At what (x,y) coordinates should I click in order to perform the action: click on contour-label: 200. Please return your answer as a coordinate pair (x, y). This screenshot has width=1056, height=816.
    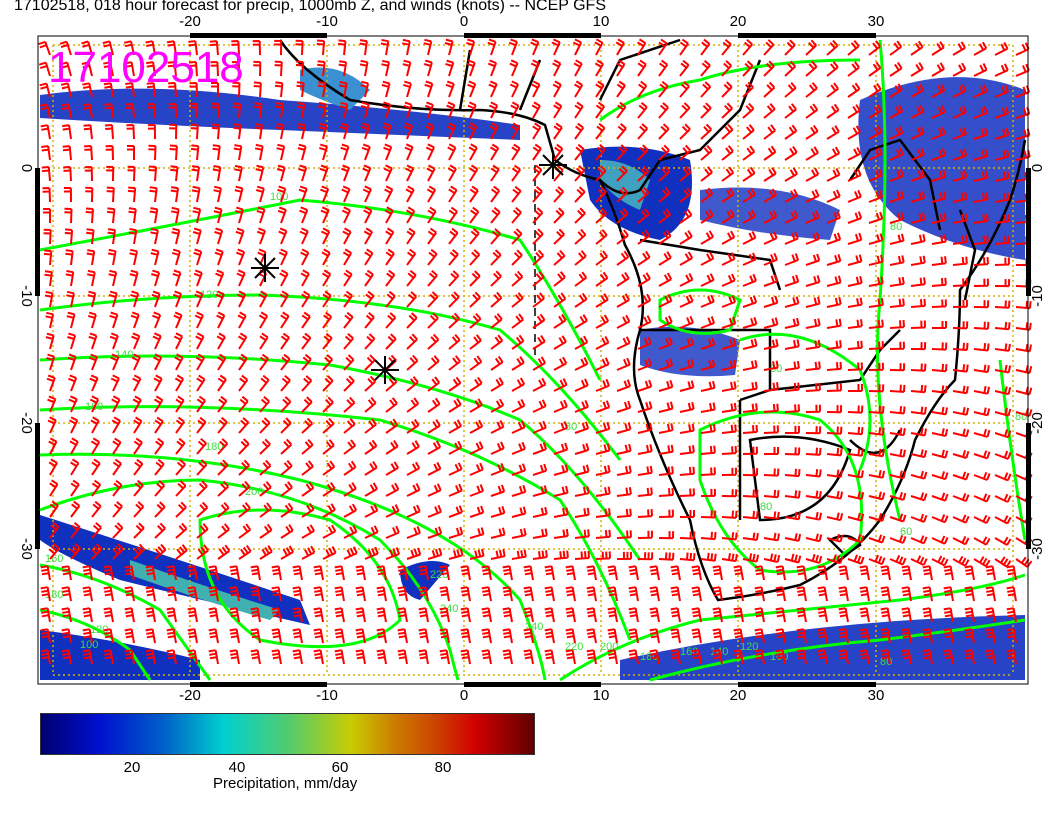
    Looking at the image, I should click on (254, 492).